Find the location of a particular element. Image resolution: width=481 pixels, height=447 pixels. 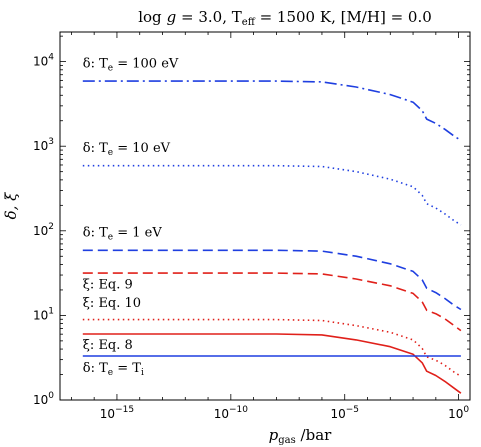

x-axis-label: pgas /bar is located at coordinates (300, 436).